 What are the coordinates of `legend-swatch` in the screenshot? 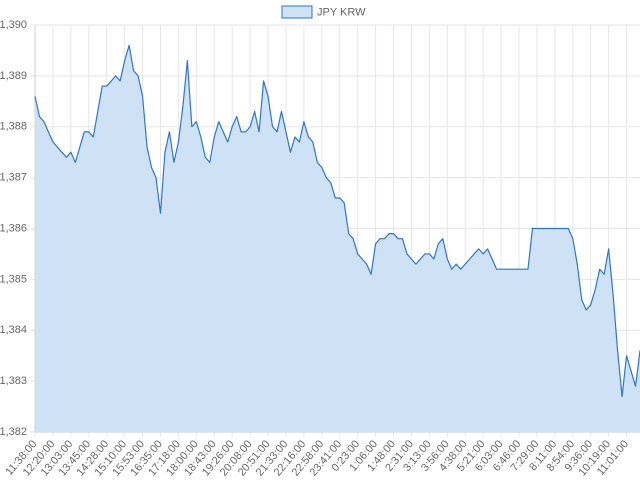 It's located at (297, 12).